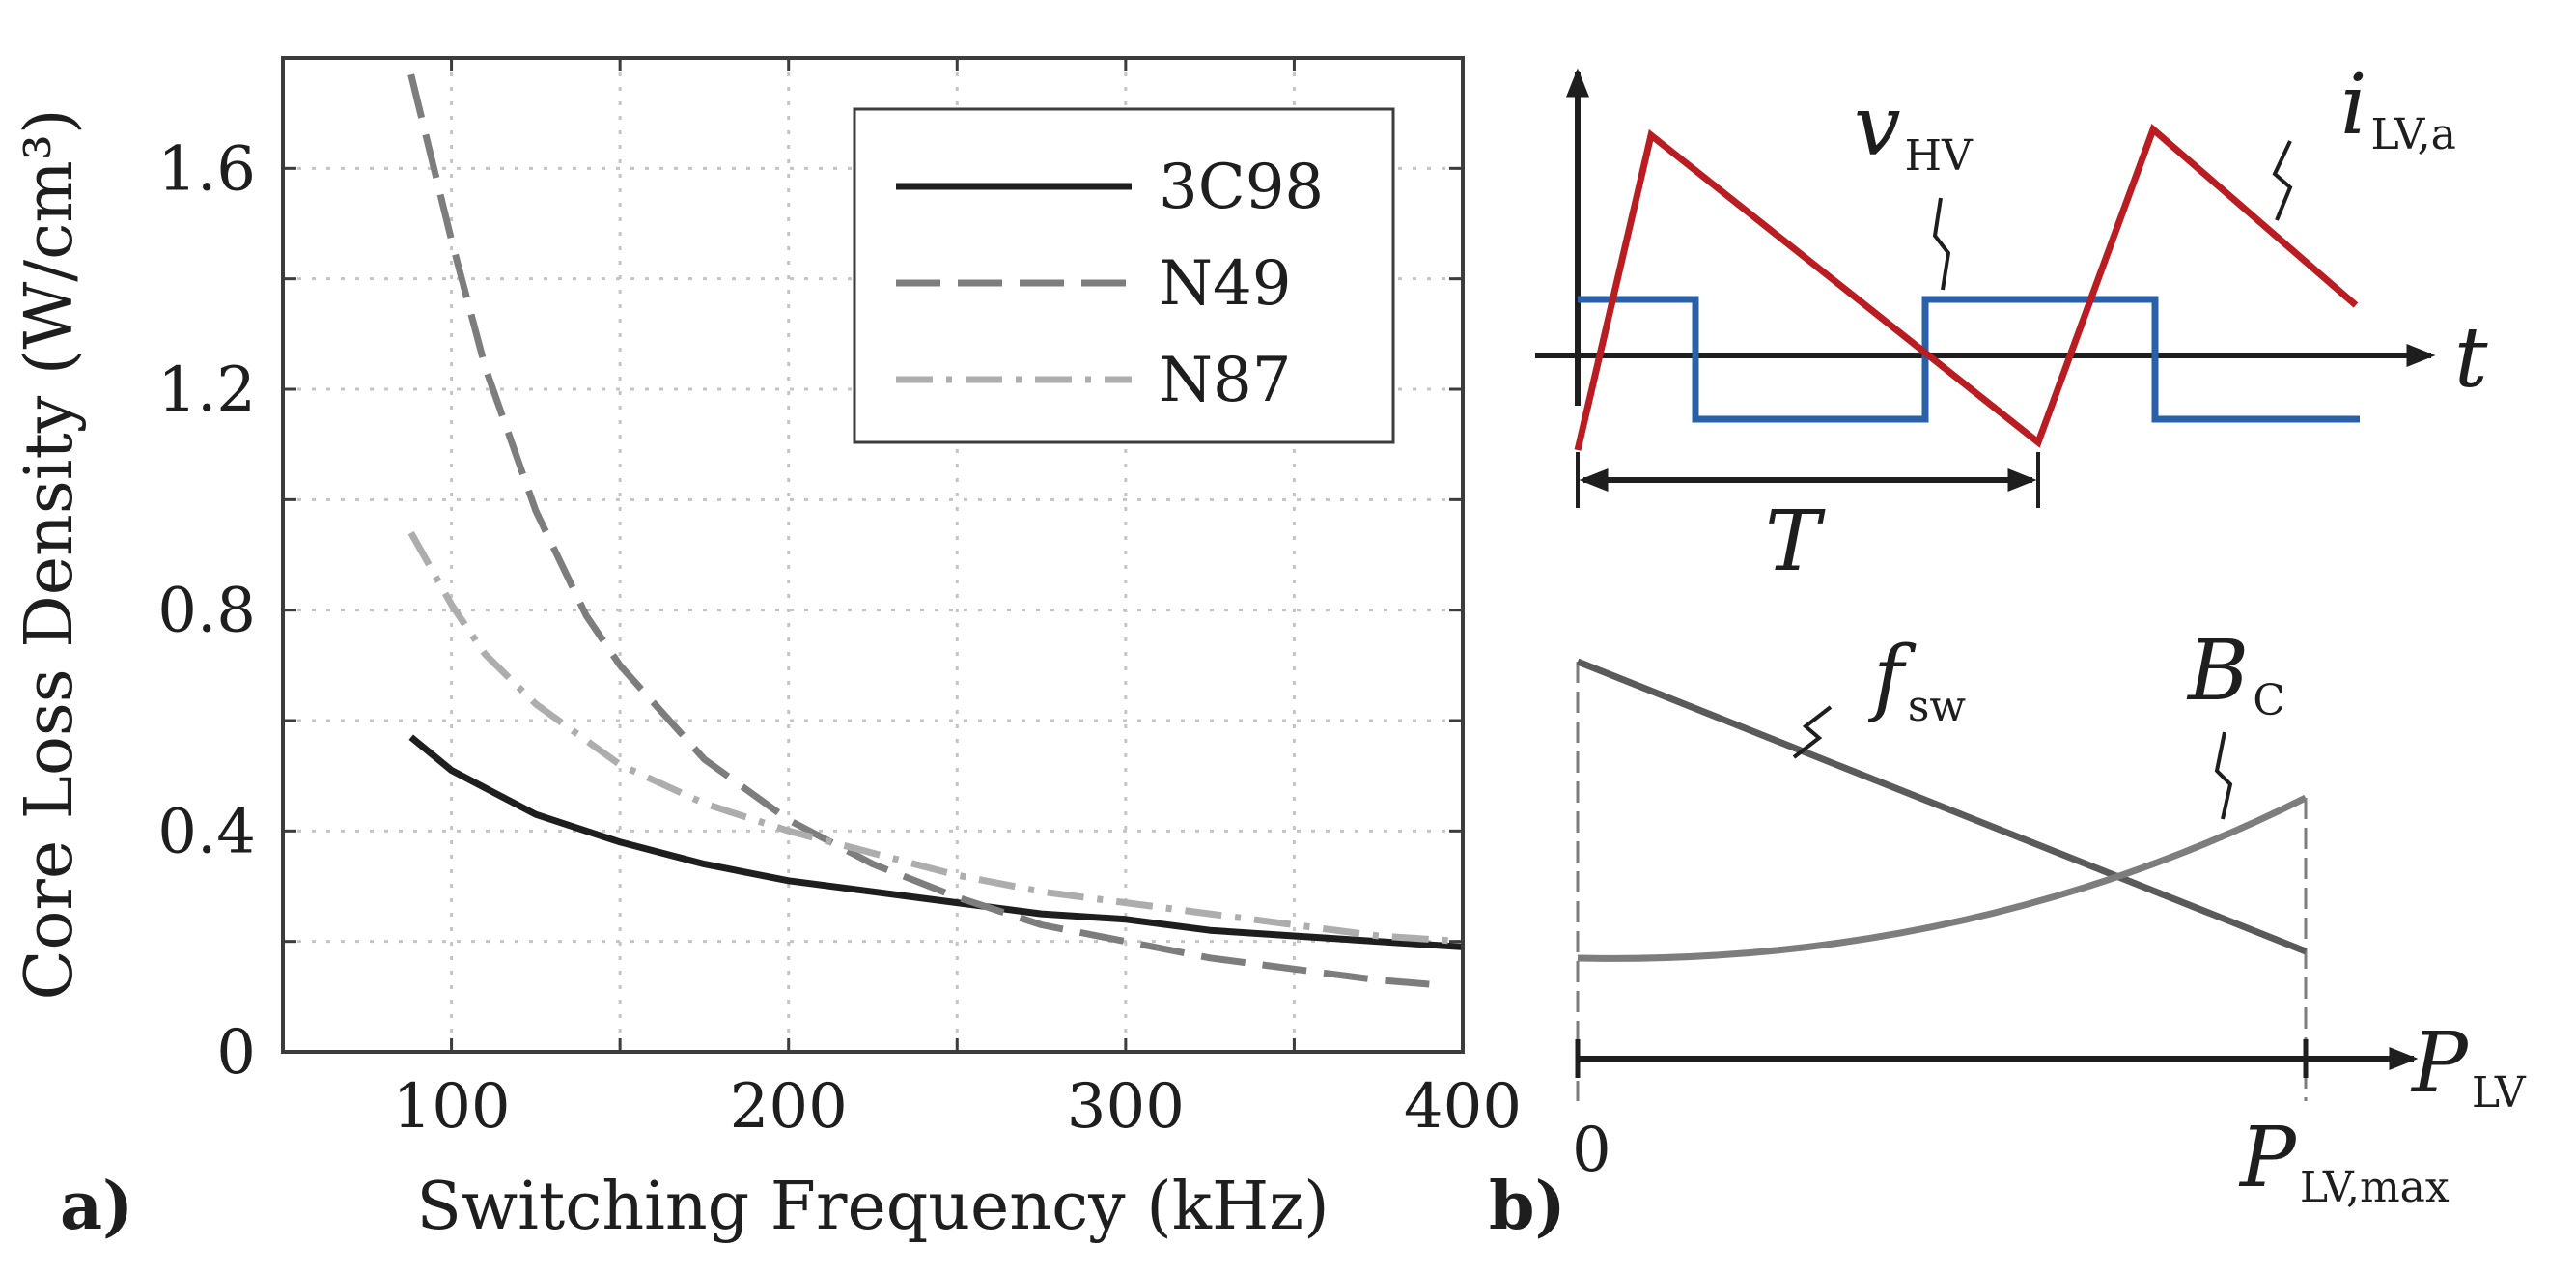 This screenshot has width=2576, height=1274. I want to click on series-line-n87, so click(936, 738).